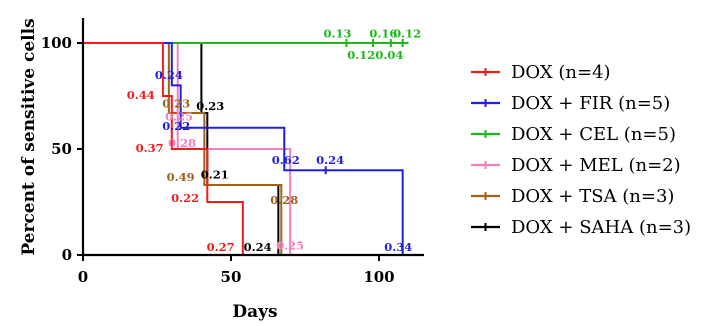 Image resolution: width=704 pixels, height=326 pixels. Describe the element at coordinates (56, 43) in the screenshot. I see `y-tick-label: 100` at that location.